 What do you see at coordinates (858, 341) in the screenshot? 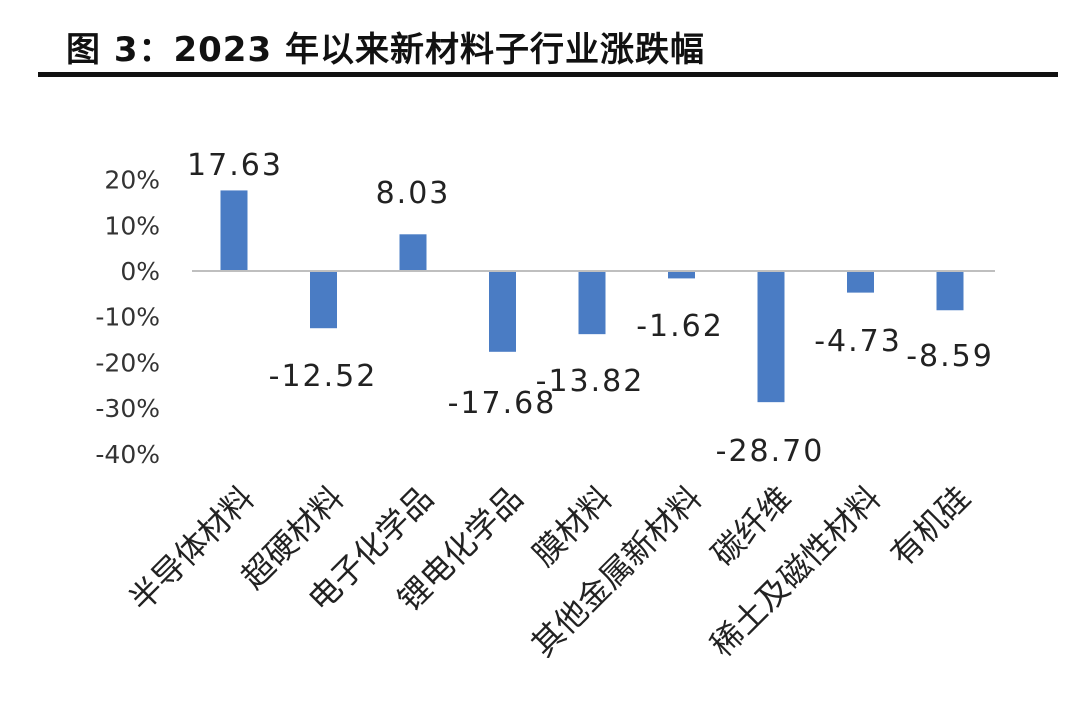
I see `data-label: -4.73` at bounding box center [858, 341].